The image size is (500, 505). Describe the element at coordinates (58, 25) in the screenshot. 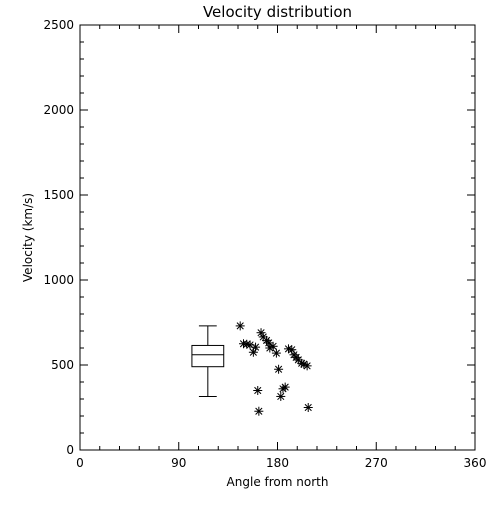

I see `y-tick-label: 2500` at that location.